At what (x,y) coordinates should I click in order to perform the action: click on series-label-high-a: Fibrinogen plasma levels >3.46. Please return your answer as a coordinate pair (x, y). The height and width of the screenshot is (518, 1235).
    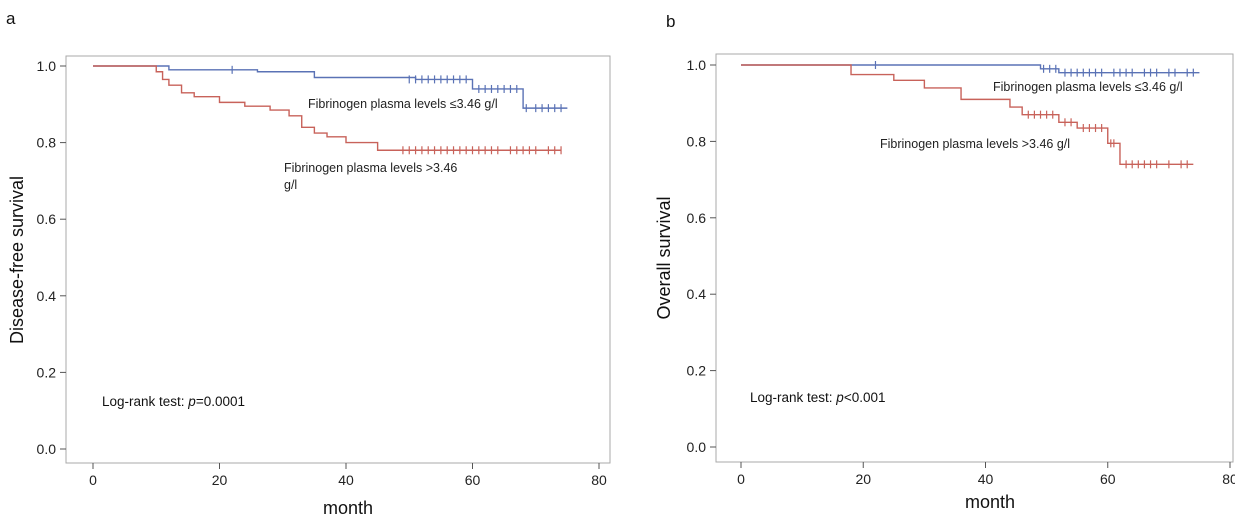
    Looking at the image, I should click on (370, 168).